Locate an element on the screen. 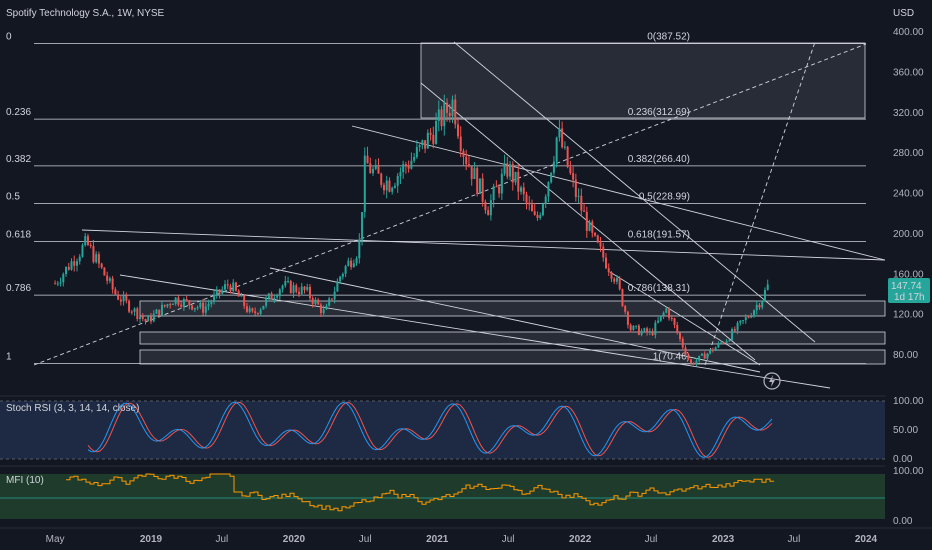 The height and width of the screenshot is (550, 932). mfi-pane: MFI (10) 100.00 0.00 is located at coordinates (462, 496).